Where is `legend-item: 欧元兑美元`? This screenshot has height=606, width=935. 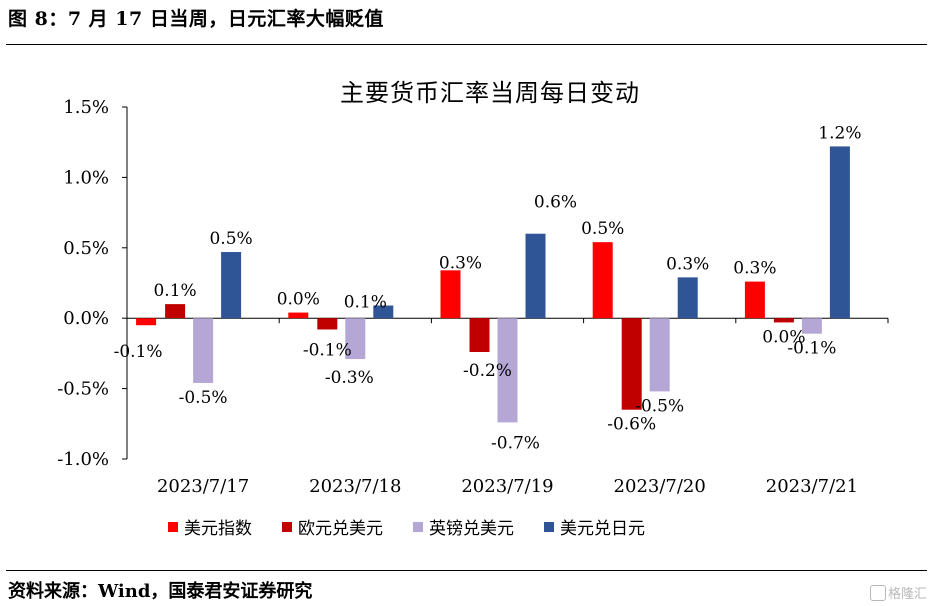 legend-item: 欧元兑美元 is located at coordinates (332, 526).